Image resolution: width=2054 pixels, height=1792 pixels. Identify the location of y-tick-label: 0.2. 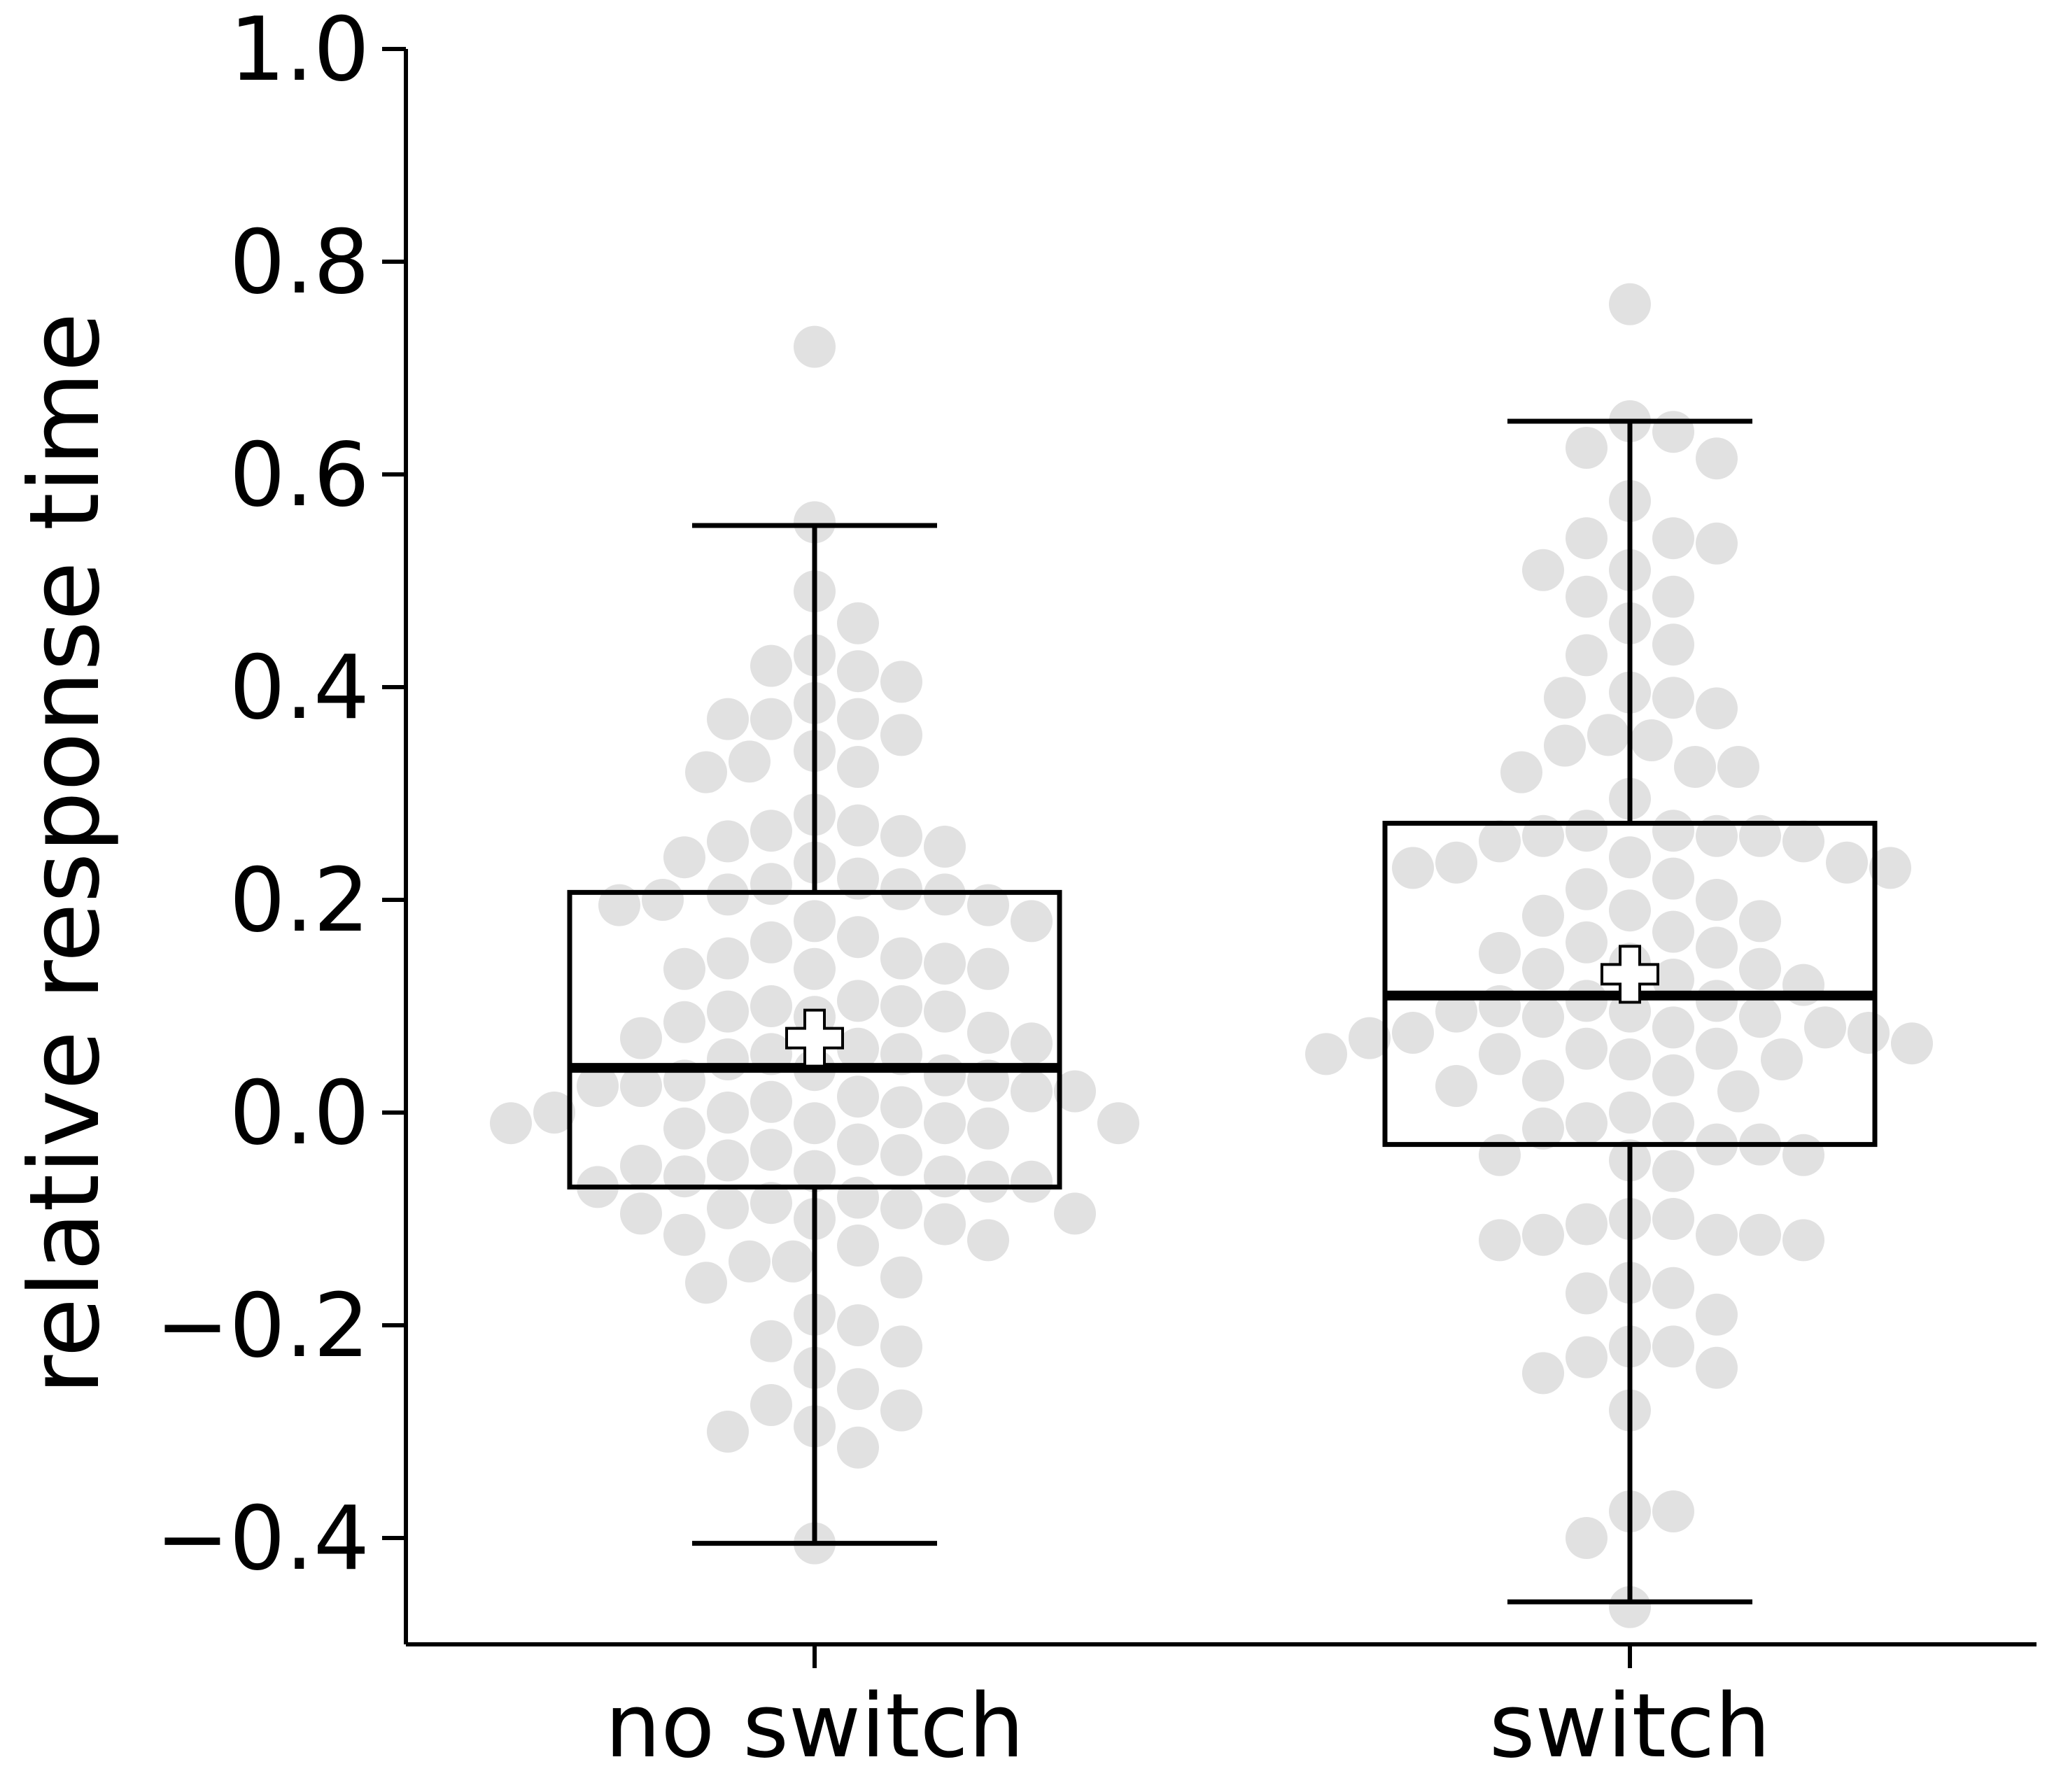
(300, 900).